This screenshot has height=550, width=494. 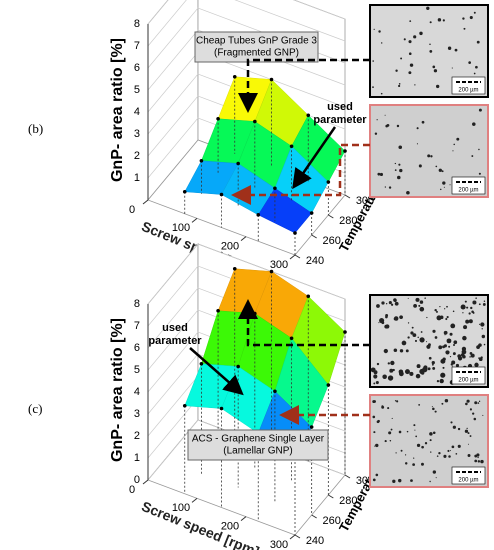 What do you see at coordinates (468, 381) in the screenshot?
I see `scale-label: 200 µm` at bounding box center [468, 381].